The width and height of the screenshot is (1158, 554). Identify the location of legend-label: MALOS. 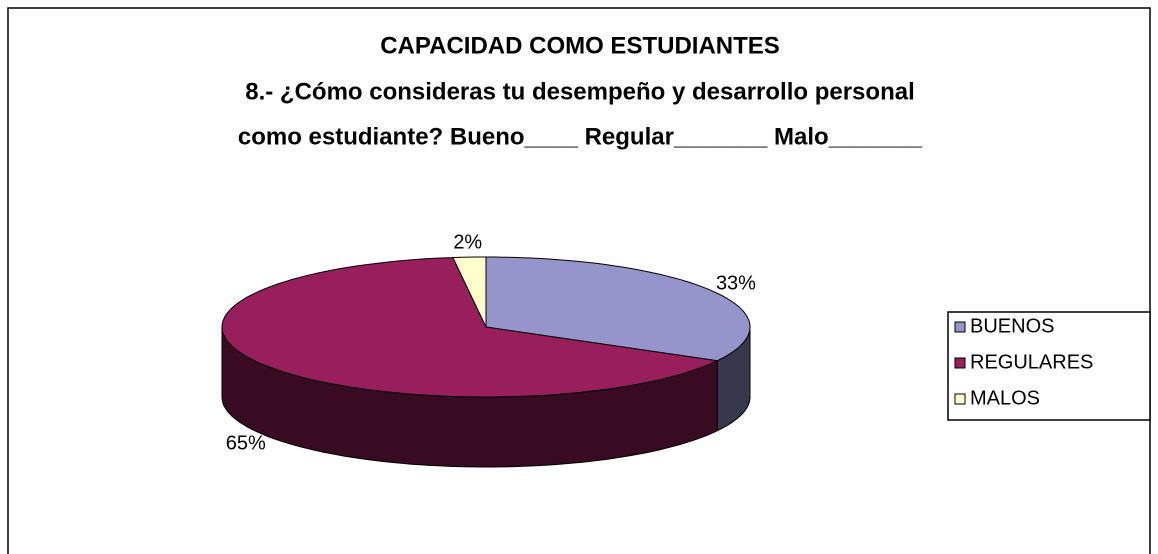
(1005, 398).